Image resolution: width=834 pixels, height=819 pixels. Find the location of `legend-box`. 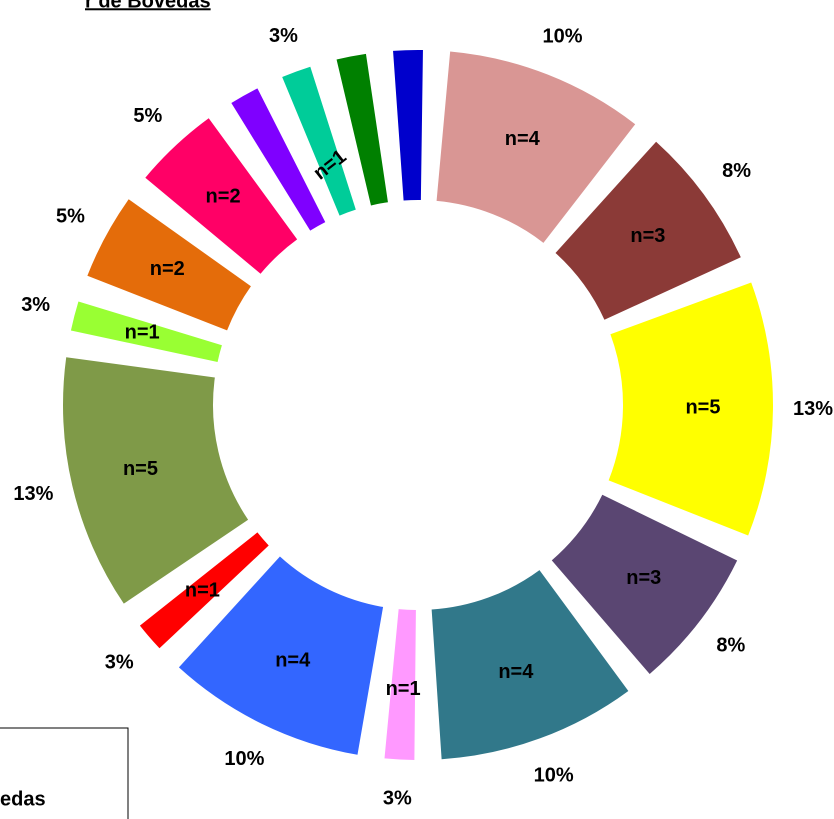

legend-box is located at coordinates (64, 773).